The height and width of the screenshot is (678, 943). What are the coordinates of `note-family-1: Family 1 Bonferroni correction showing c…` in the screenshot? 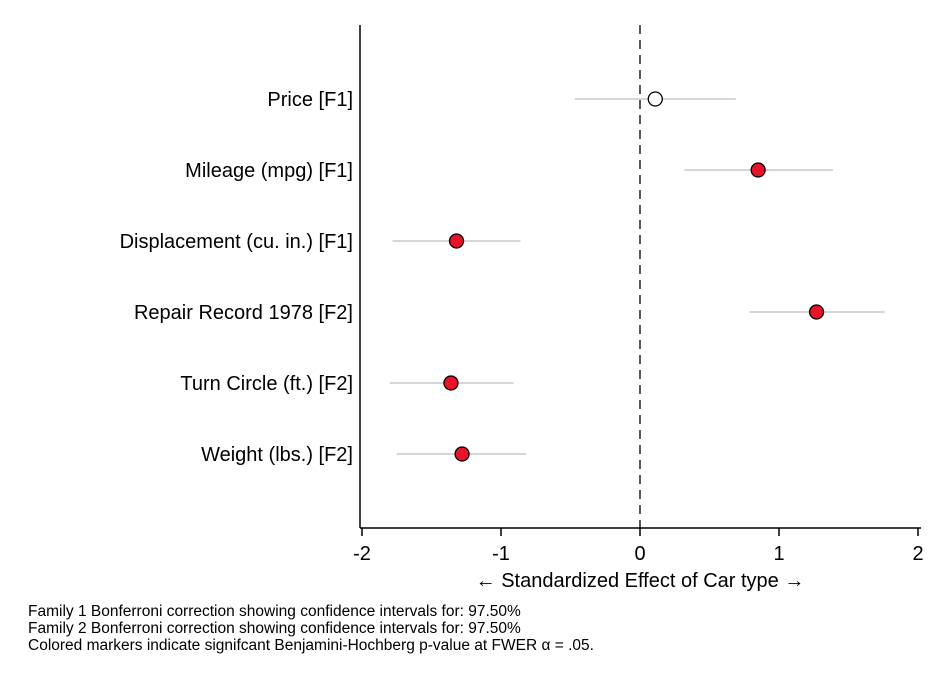 It's located at (311, 611).